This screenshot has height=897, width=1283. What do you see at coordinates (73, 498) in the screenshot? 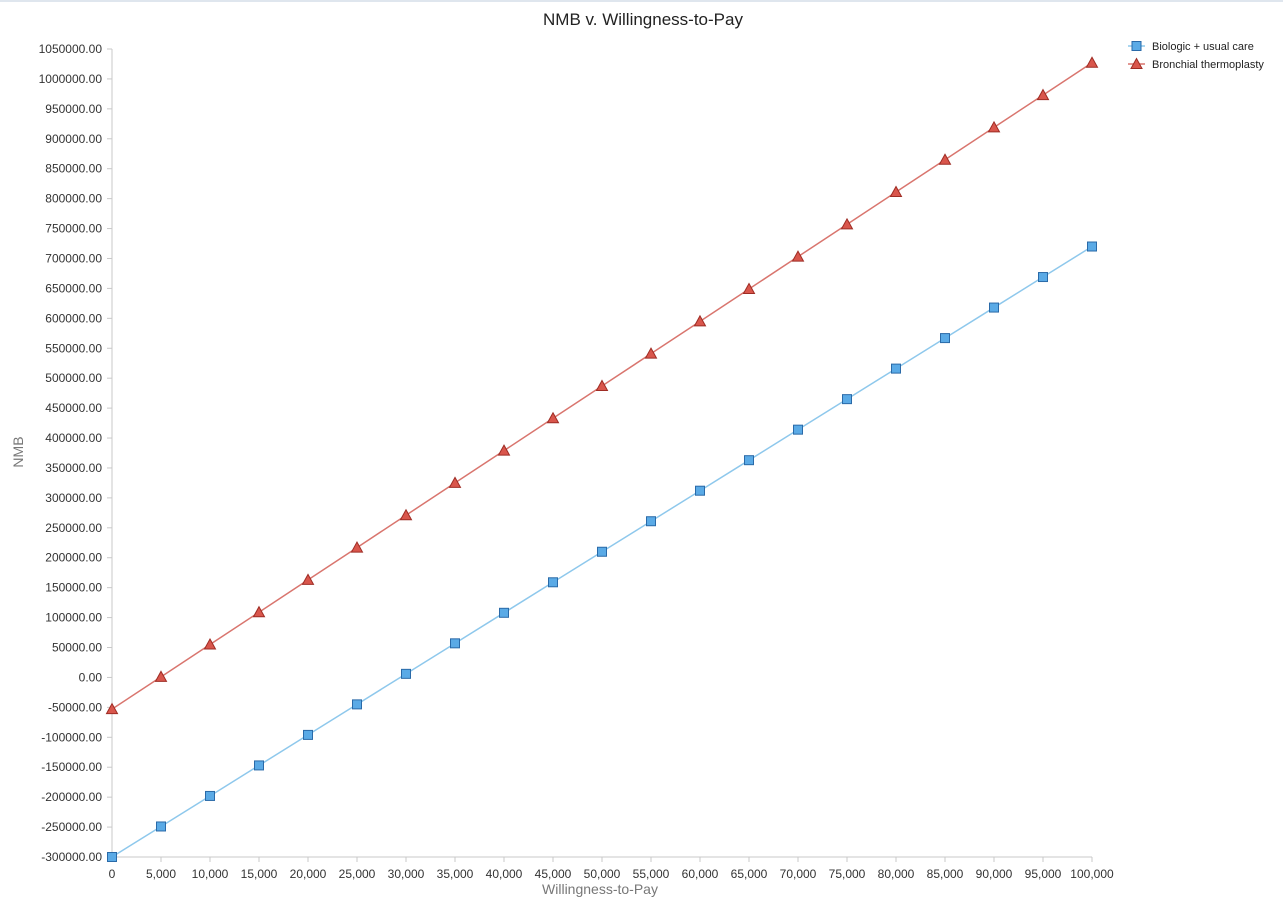
I see `y-tick-label: 300000.00` at bounding box center [73, 498].